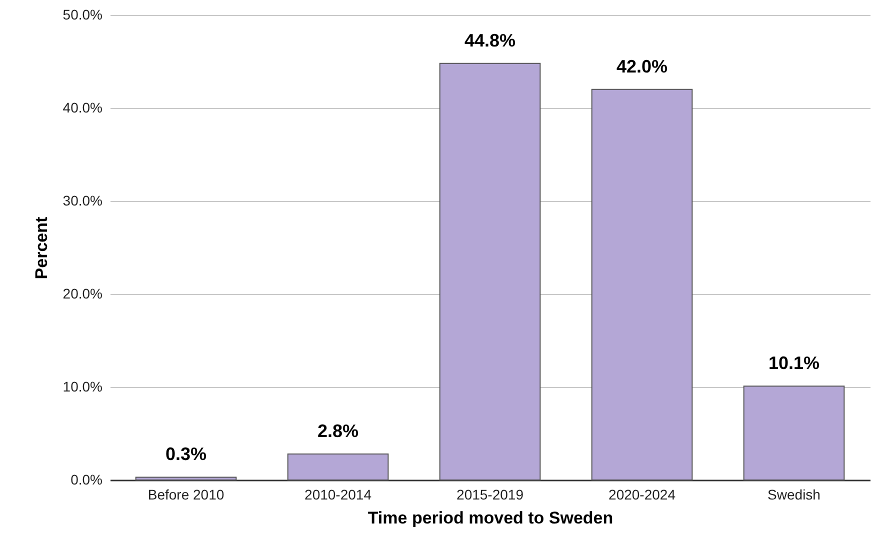 The width and height of the screenshot is (875, 542). Describe the element at coordinates (41, 248) in the screenshot. I see `y-axis-title: Percent` at that location.